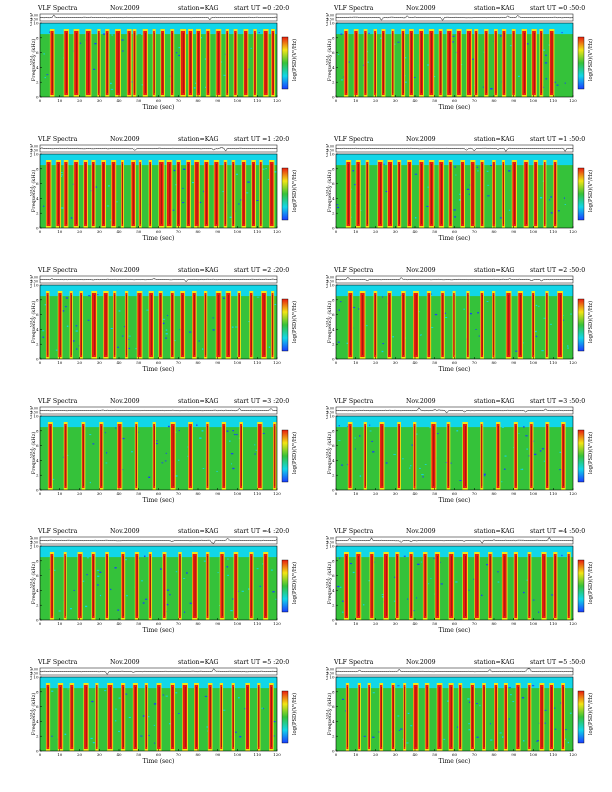  What do you see at coordinates (33, 453) in the screenshot?
I see `frequency-axis-label: Frequency (kHz)` at bounding box center [33, 453].